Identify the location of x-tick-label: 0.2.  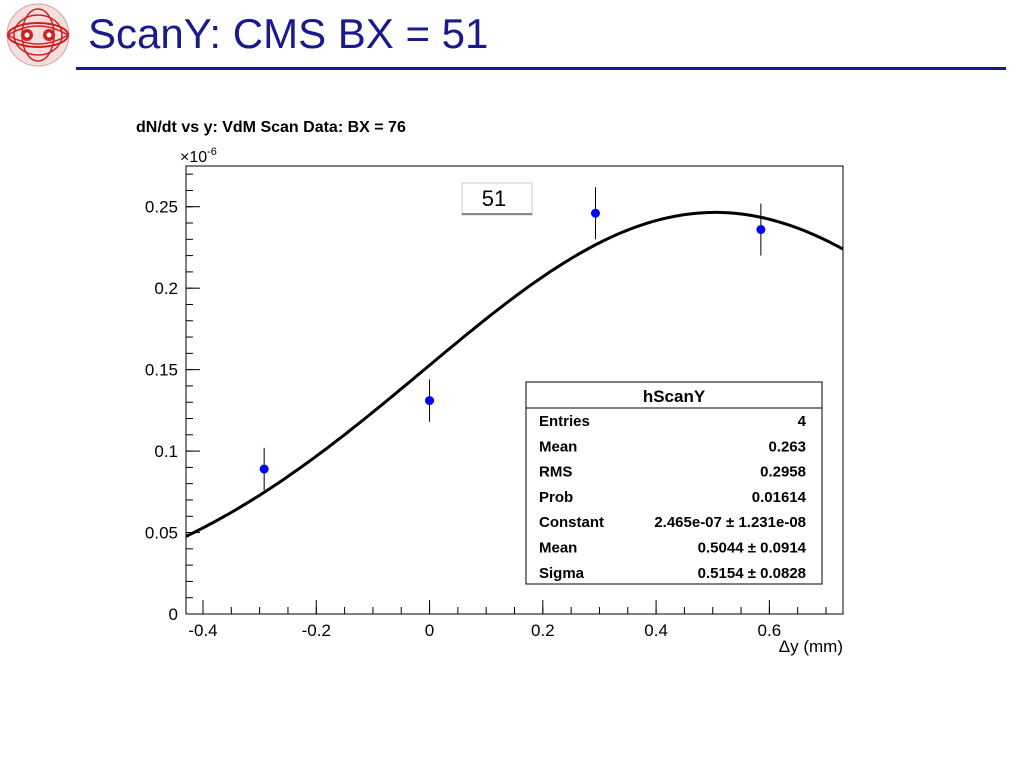
(543, 630).